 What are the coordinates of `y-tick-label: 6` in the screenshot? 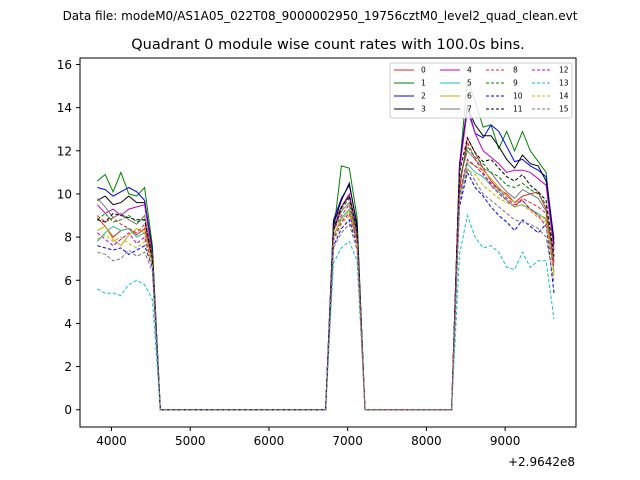 It's located at (68, 281).